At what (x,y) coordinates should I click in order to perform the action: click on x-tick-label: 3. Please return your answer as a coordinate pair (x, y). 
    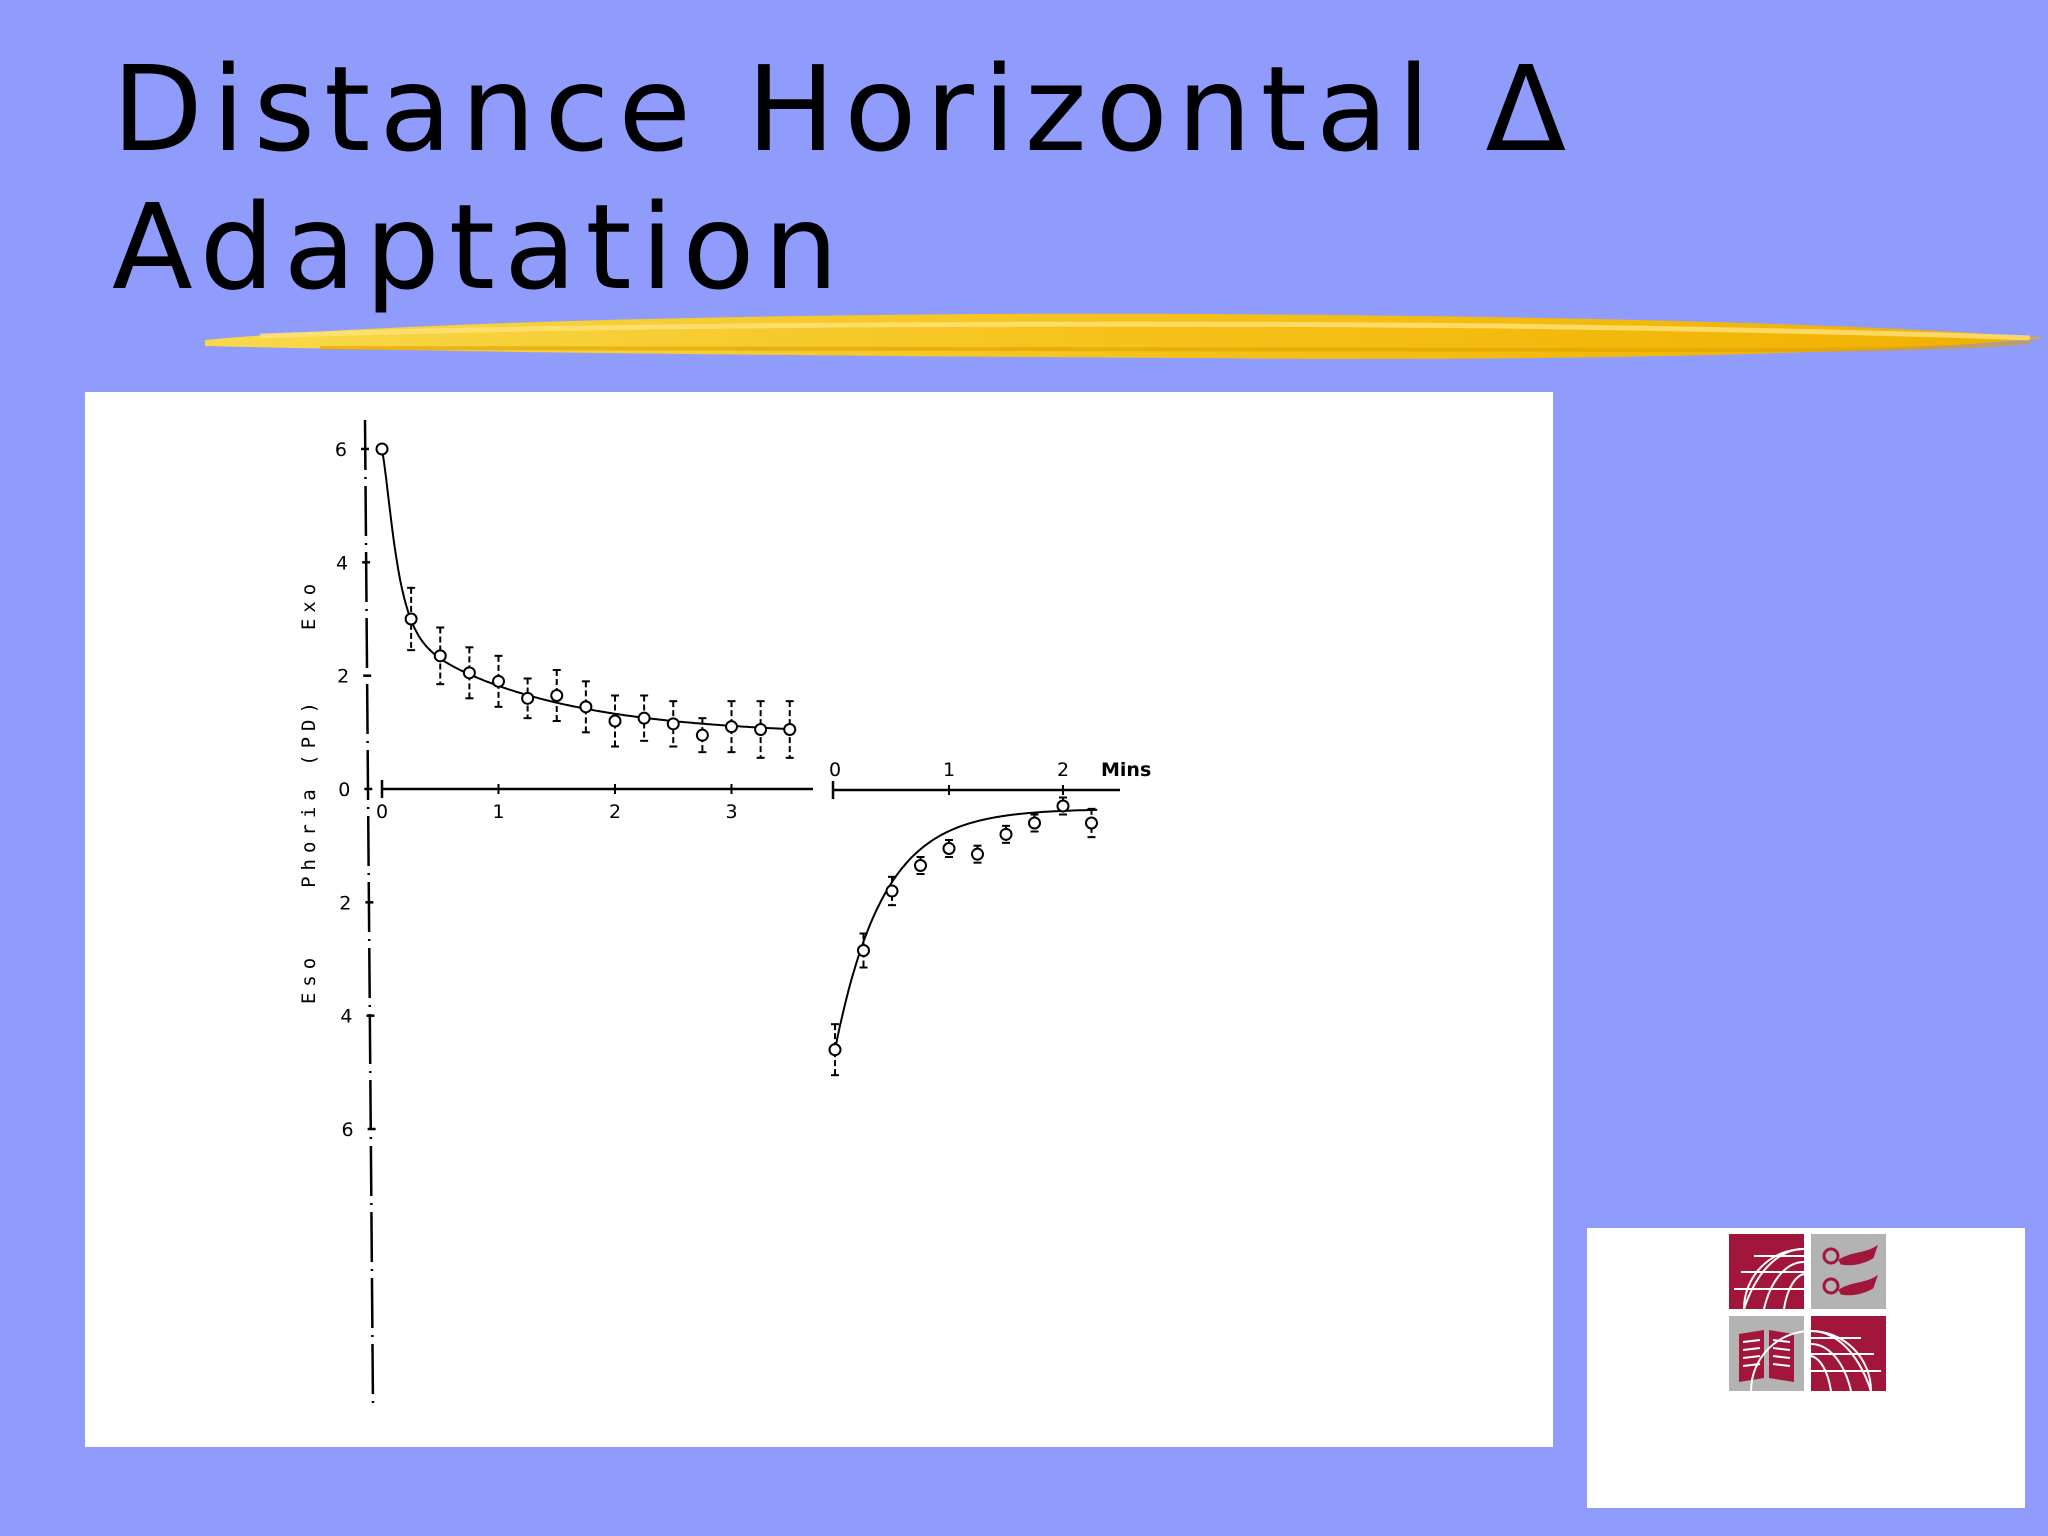
    Looking at the image, I should click on (731, 812).